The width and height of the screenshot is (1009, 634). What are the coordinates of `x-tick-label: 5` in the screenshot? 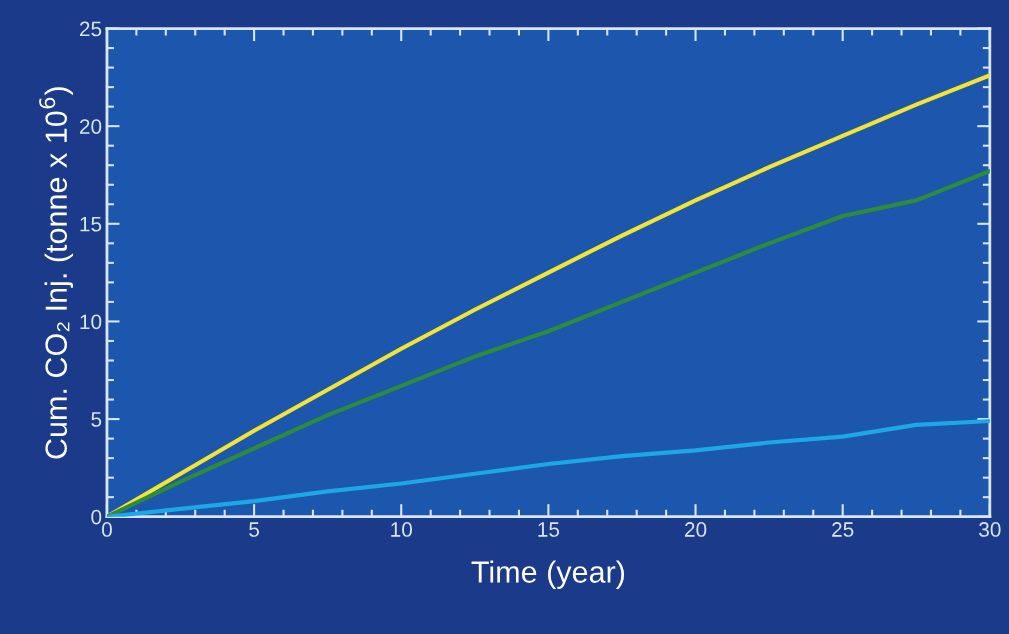 It's located at (254, 529).